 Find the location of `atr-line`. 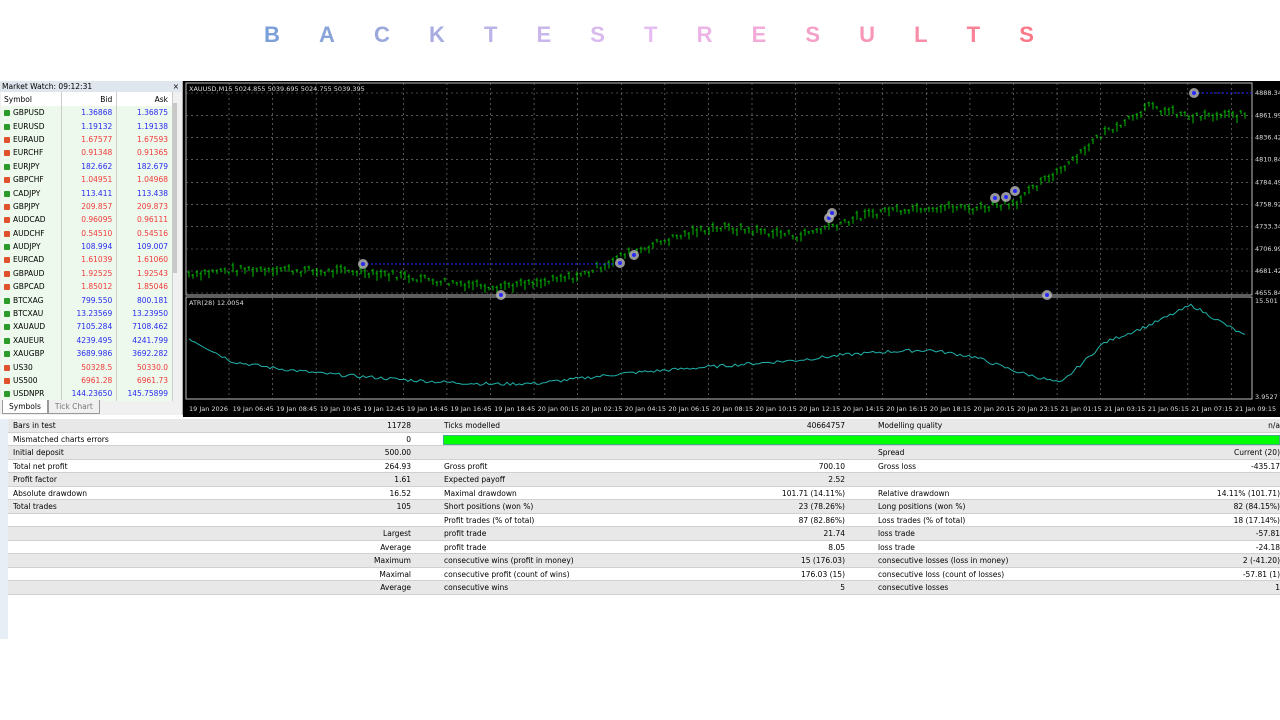

atr-line is located at coordinates (717, 344).